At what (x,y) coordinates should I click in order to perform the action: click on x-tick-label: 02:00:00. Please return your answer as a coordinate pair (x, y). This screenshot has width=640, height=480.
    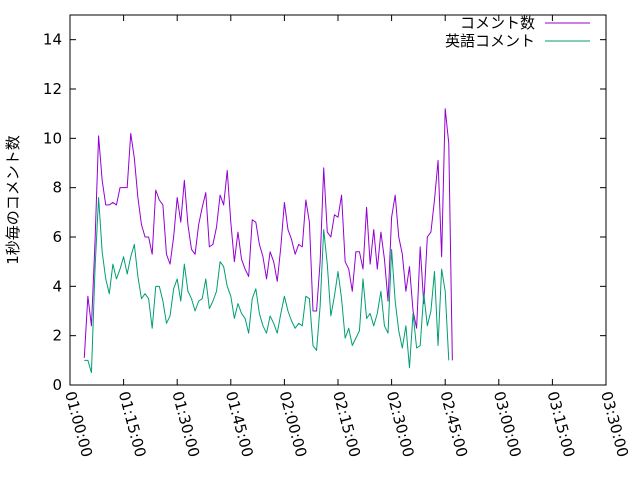
    Looking at the image, I should click on (293, 424).